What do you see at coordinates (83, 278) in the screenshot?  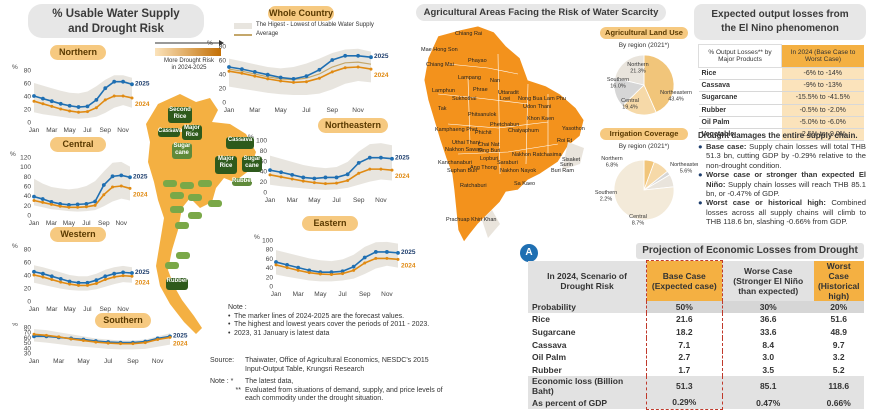 I see `range-band` at bounding box center [83, 278].